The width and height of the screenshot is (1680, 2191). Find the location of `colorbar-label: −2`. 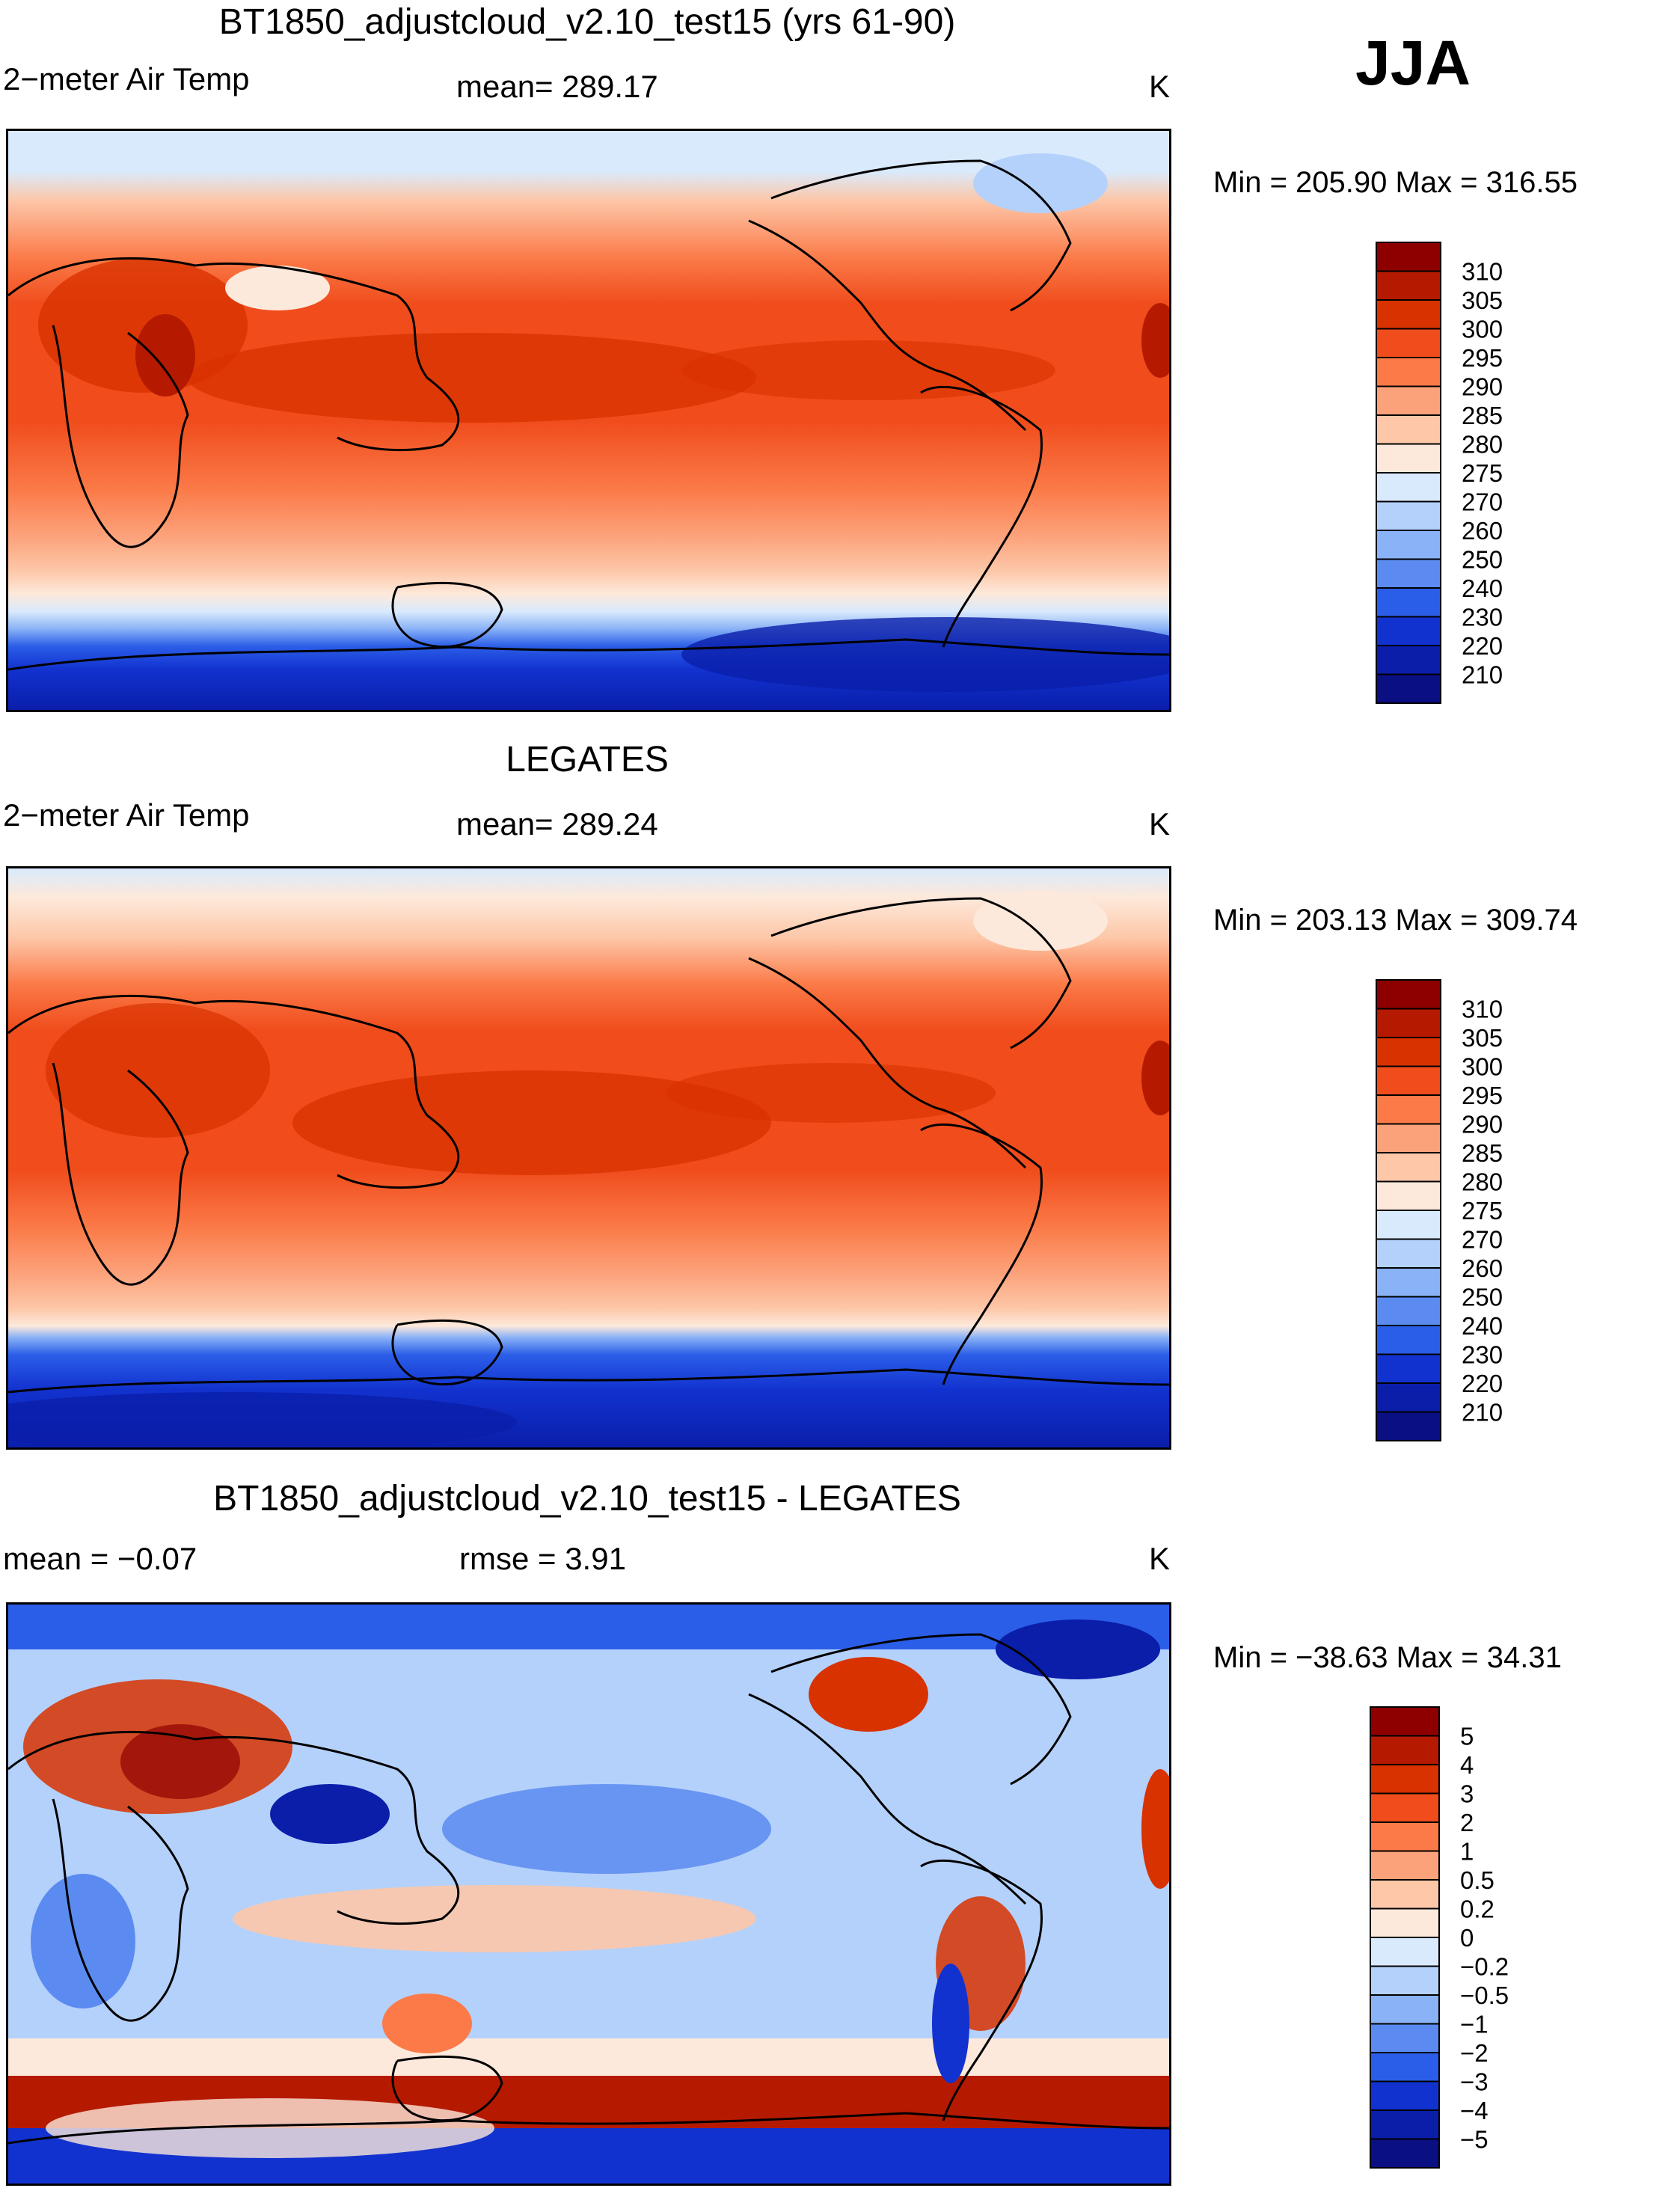

colorbar-label: −2 is located at coordinates (1474, 2053).